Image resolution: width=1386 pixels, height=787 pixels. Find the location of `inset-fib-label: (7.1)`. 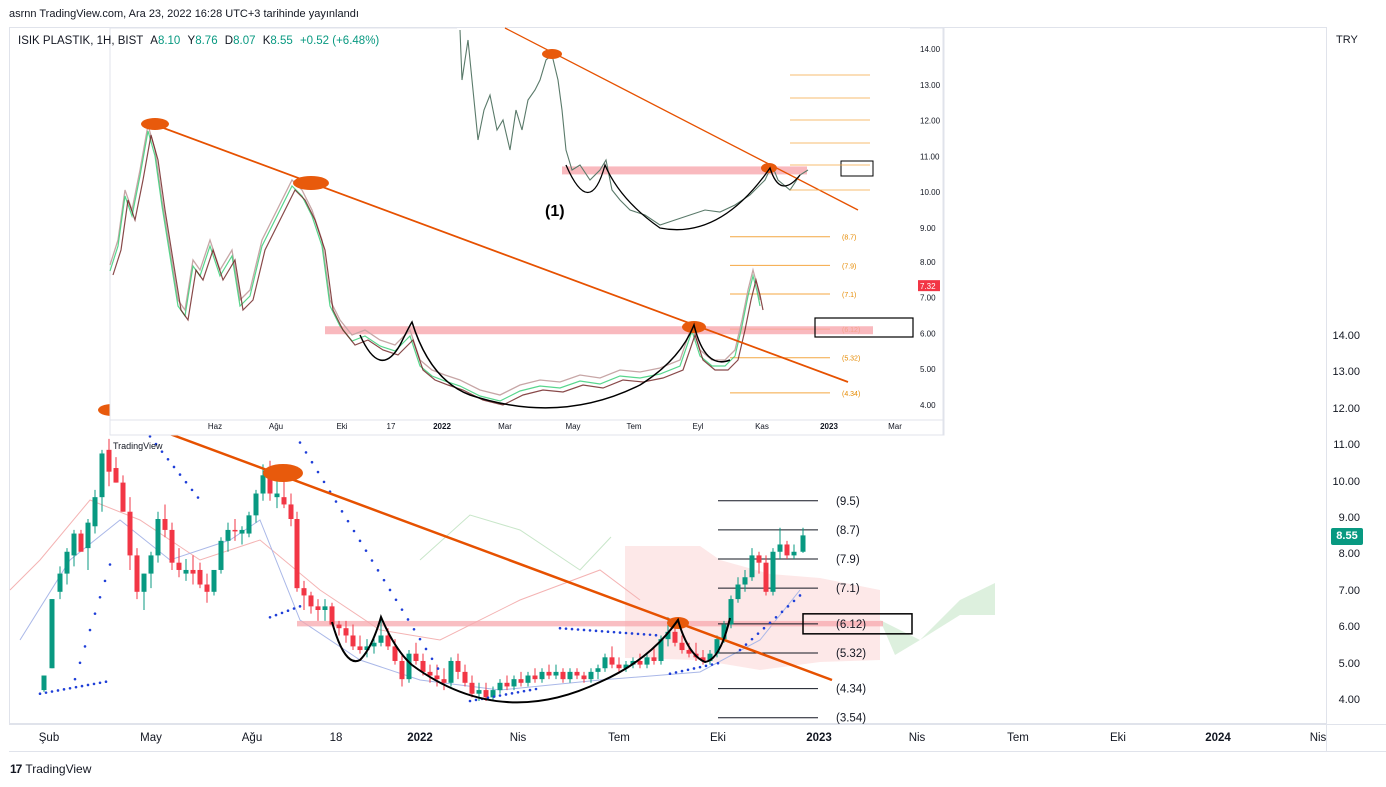

inset-fib-label: (7.1) is located at coordinates (849, 295).